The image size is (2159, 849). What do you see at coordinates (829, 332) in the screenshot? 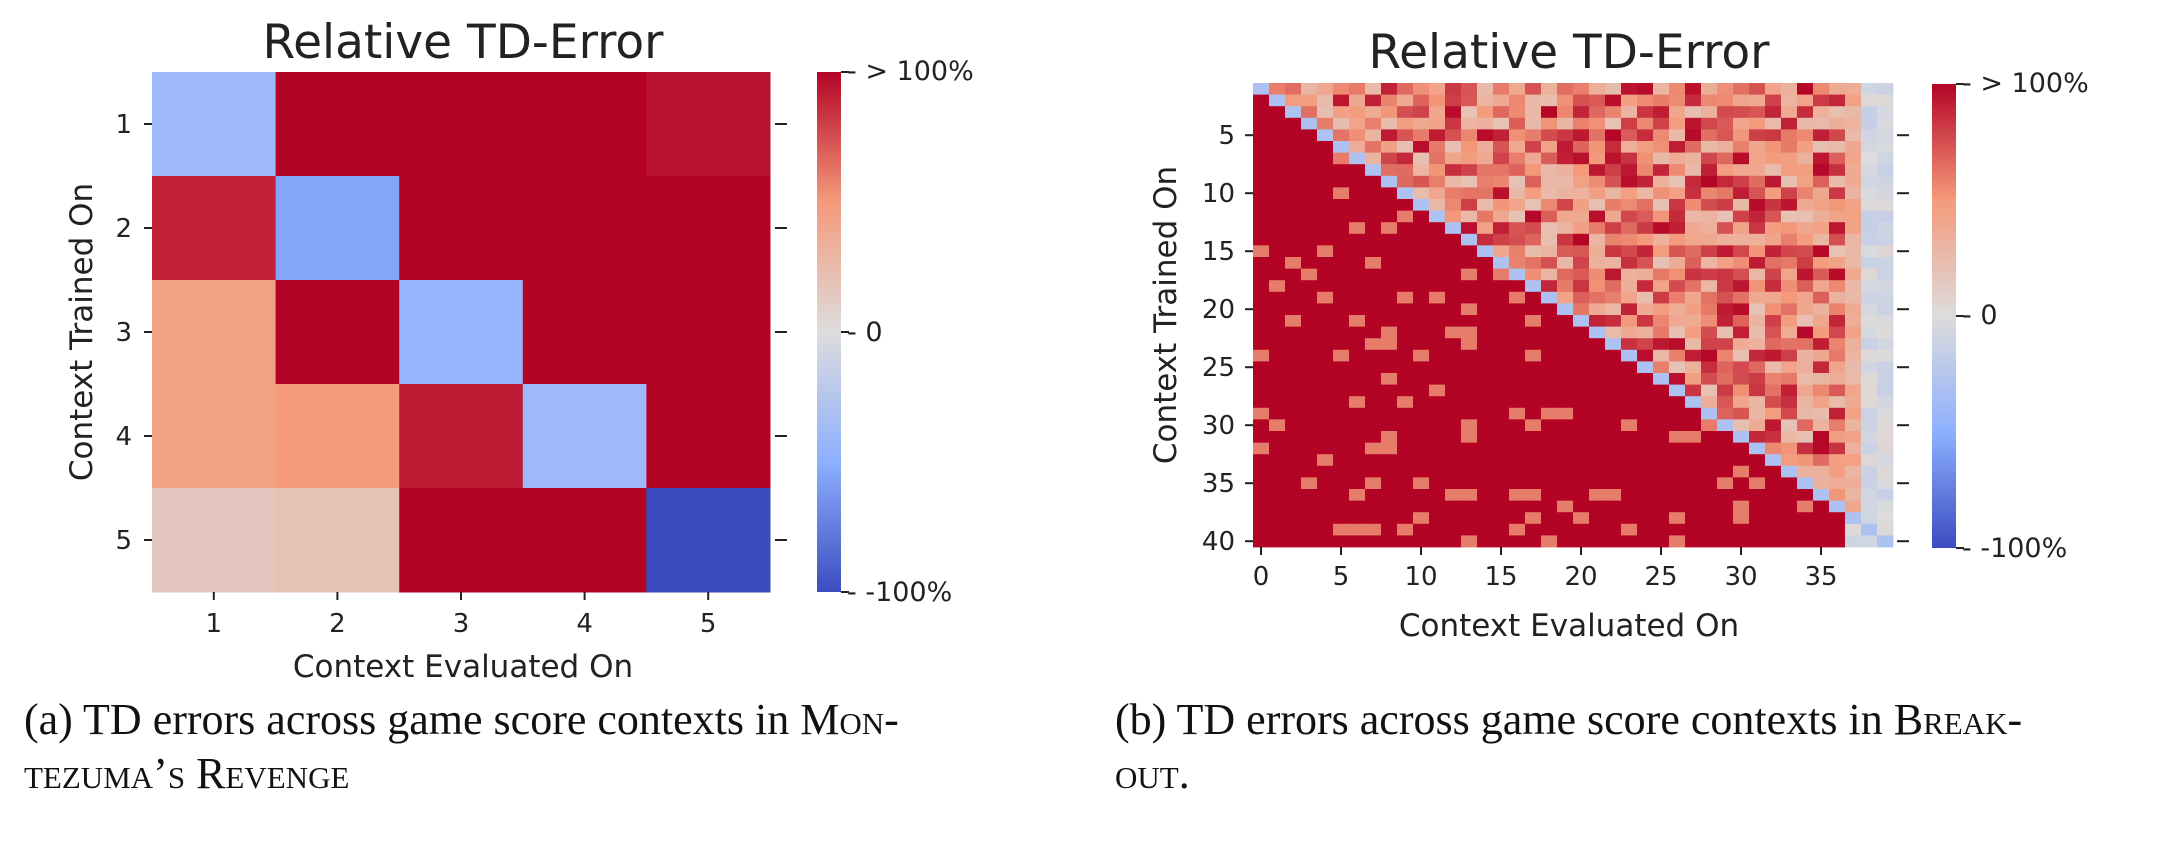
I see `chart-a-colorbar` at bounding box center [829, 332].